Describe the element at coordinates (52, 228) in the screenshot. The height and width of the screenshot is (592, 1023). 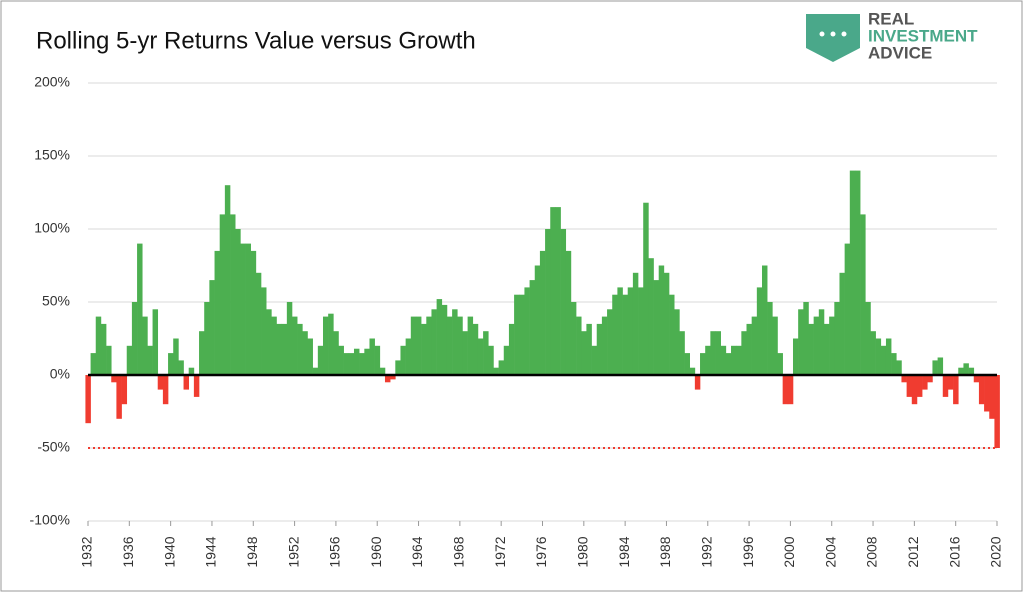
I see `y-tick-label: 100%` at that location.